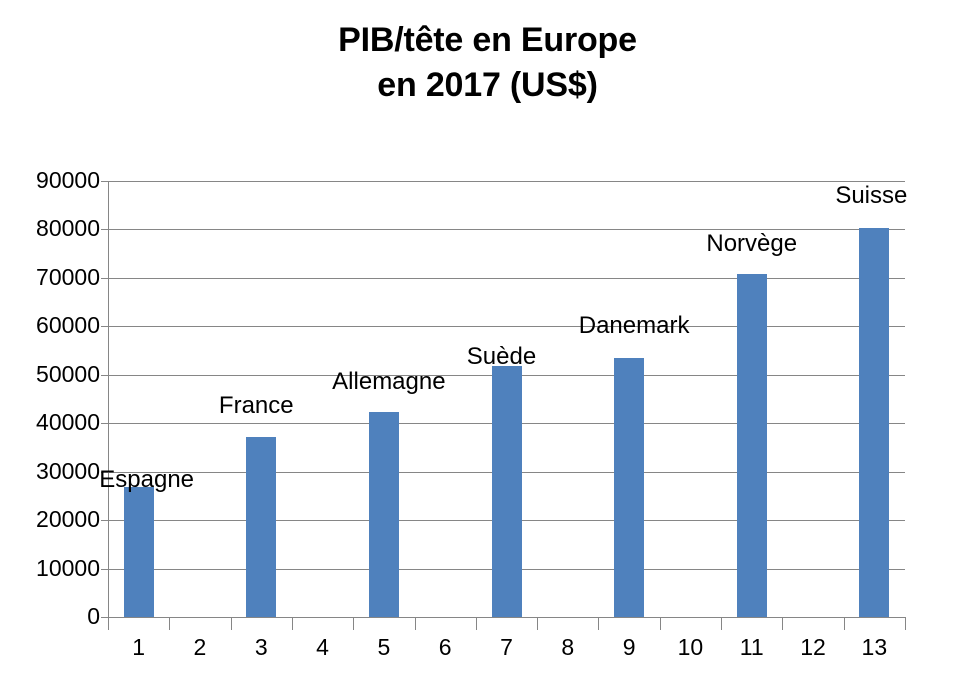 The height and width of the screenshot is (674, 975). What do you see at coordinates (68, 373) in the screenshot?
I see `y-axis-label-50000: 50000` at bounding box center [68, 373].